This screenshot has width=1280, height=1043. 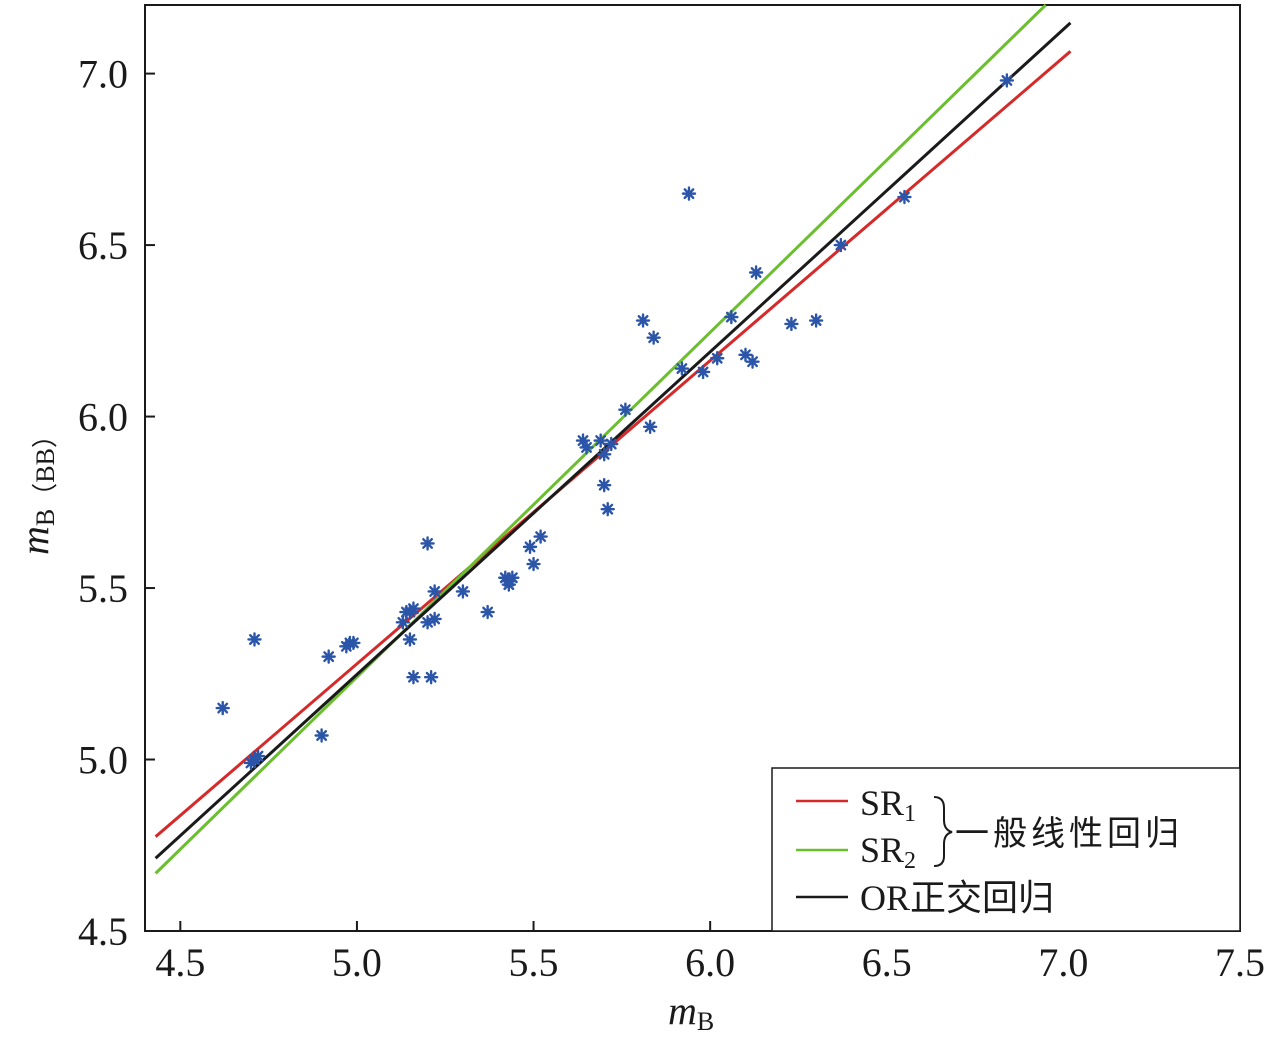 What do you see at coordinates (705, 1021) in the screenshot?
I see `x-axis-title-sub: B` at bounding box center [705, 1021].